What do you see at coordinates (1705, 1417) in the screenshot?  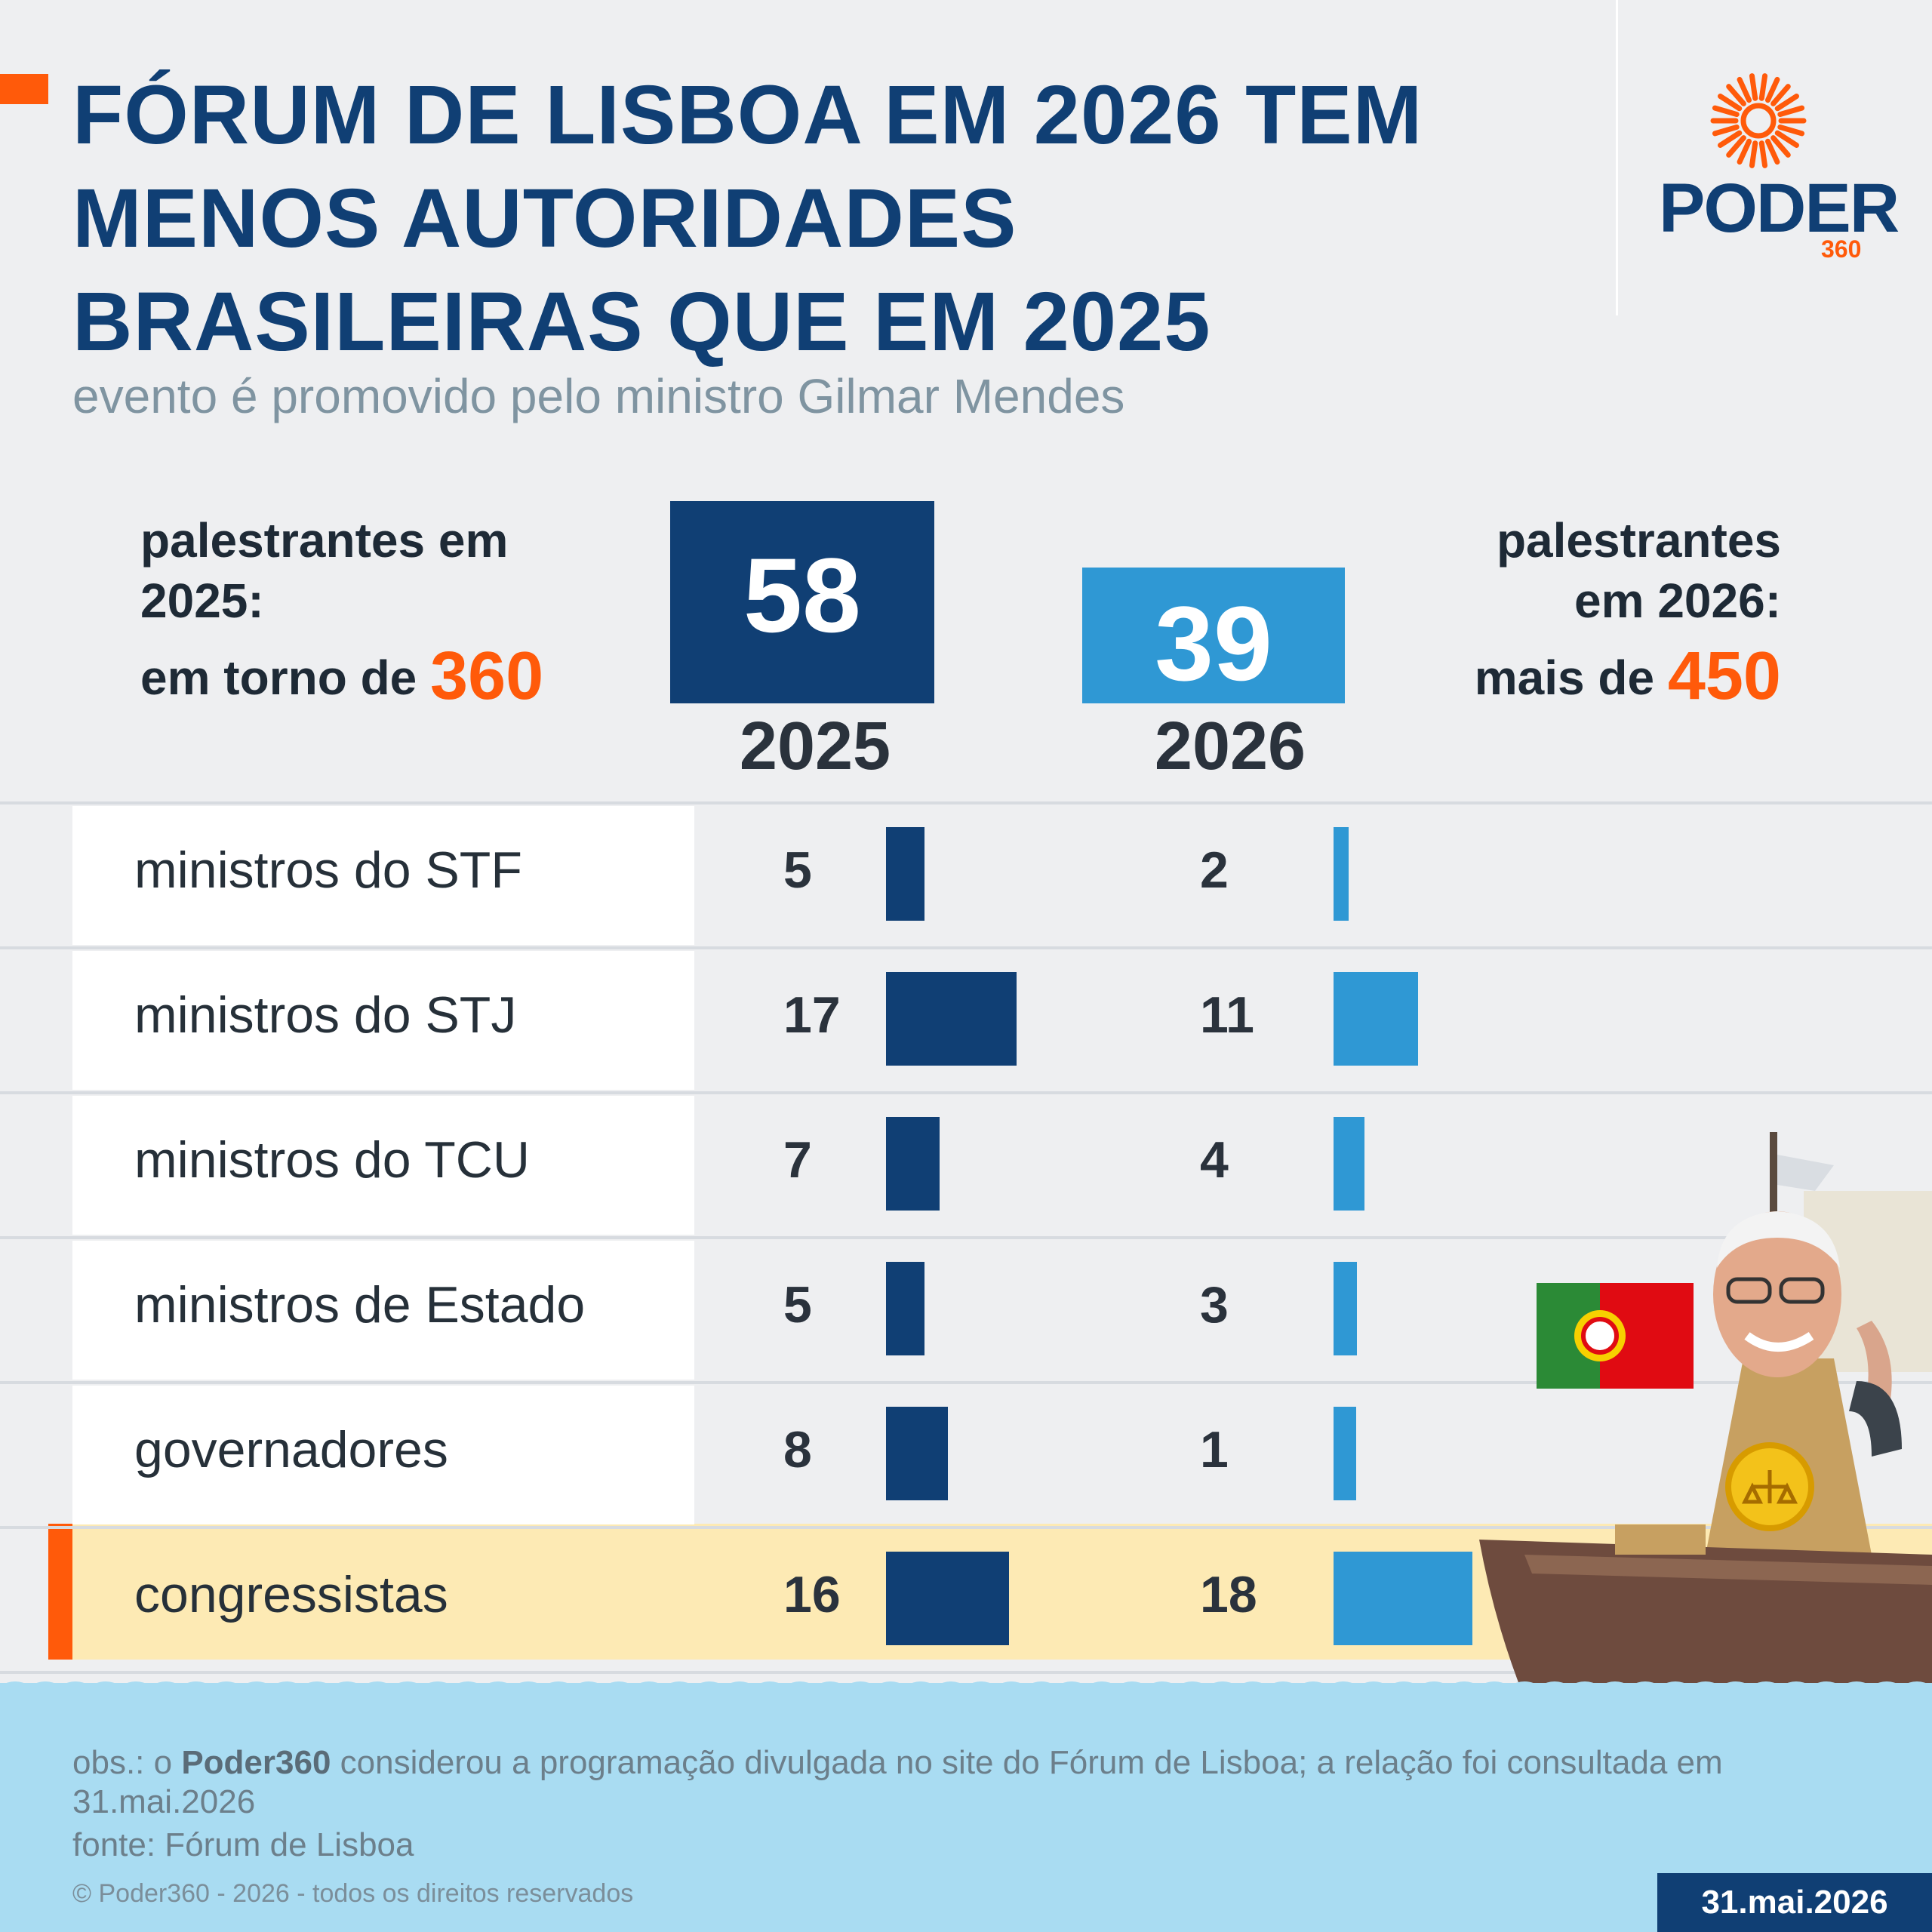 I see `boat-caricature-illustration` at bounding box center [1705, 1417].